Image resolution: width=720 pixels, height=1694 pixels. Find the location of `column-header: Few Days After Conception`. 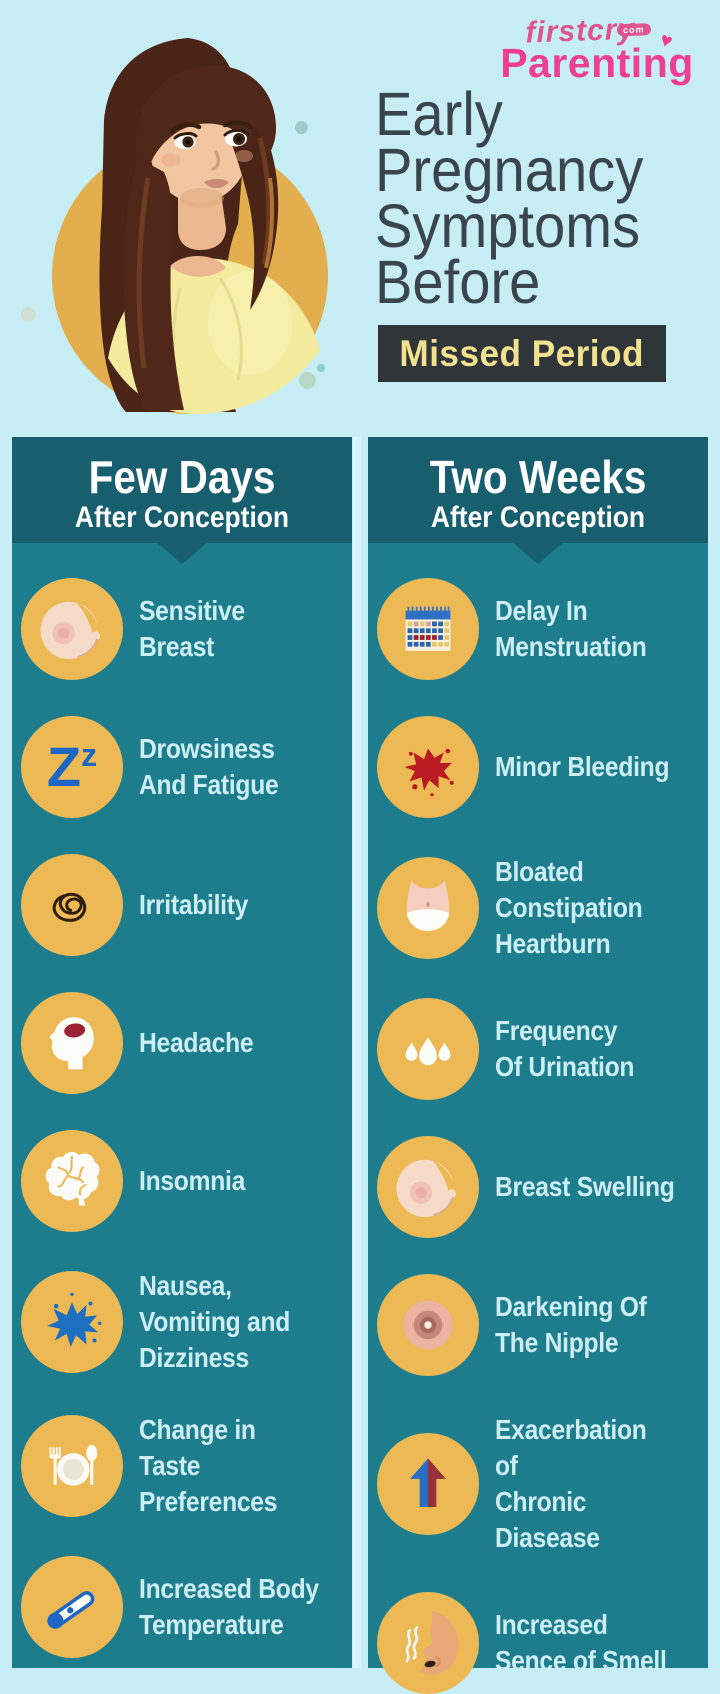

column-header: Few Days After Conception is located at coordinates (182, 500).